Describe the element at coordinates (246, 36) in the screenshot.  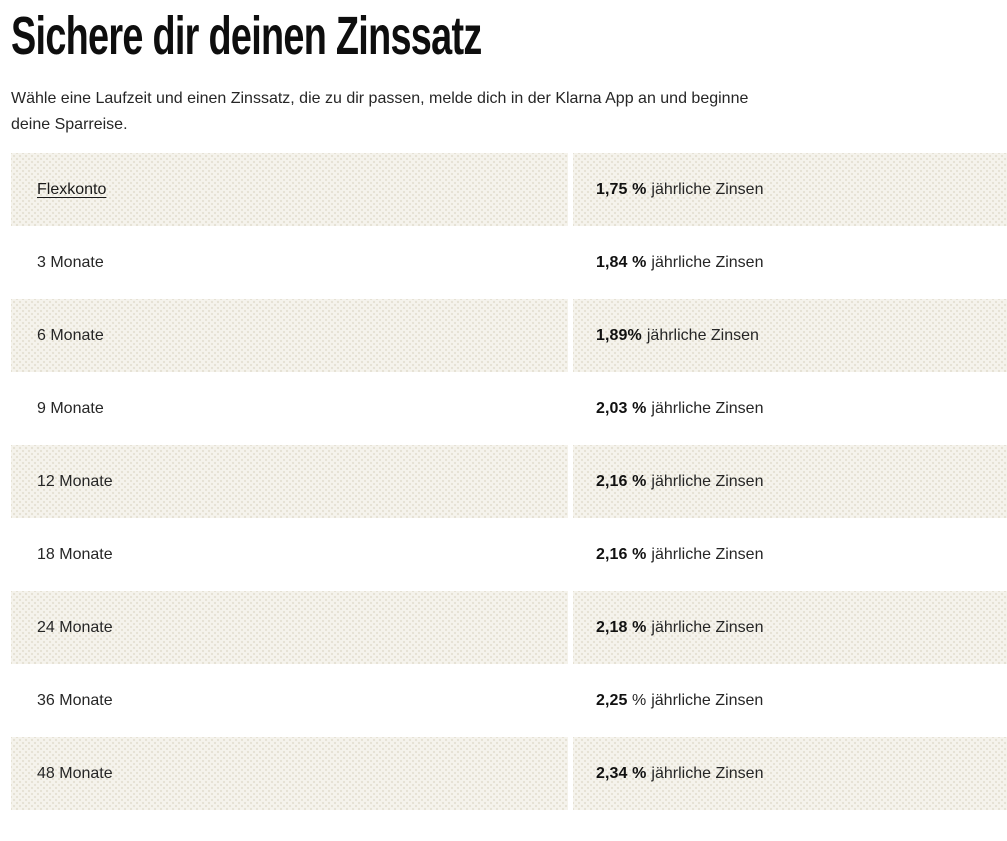
I see `page-title: Sichere dir deinen Zinssatz` at that location.